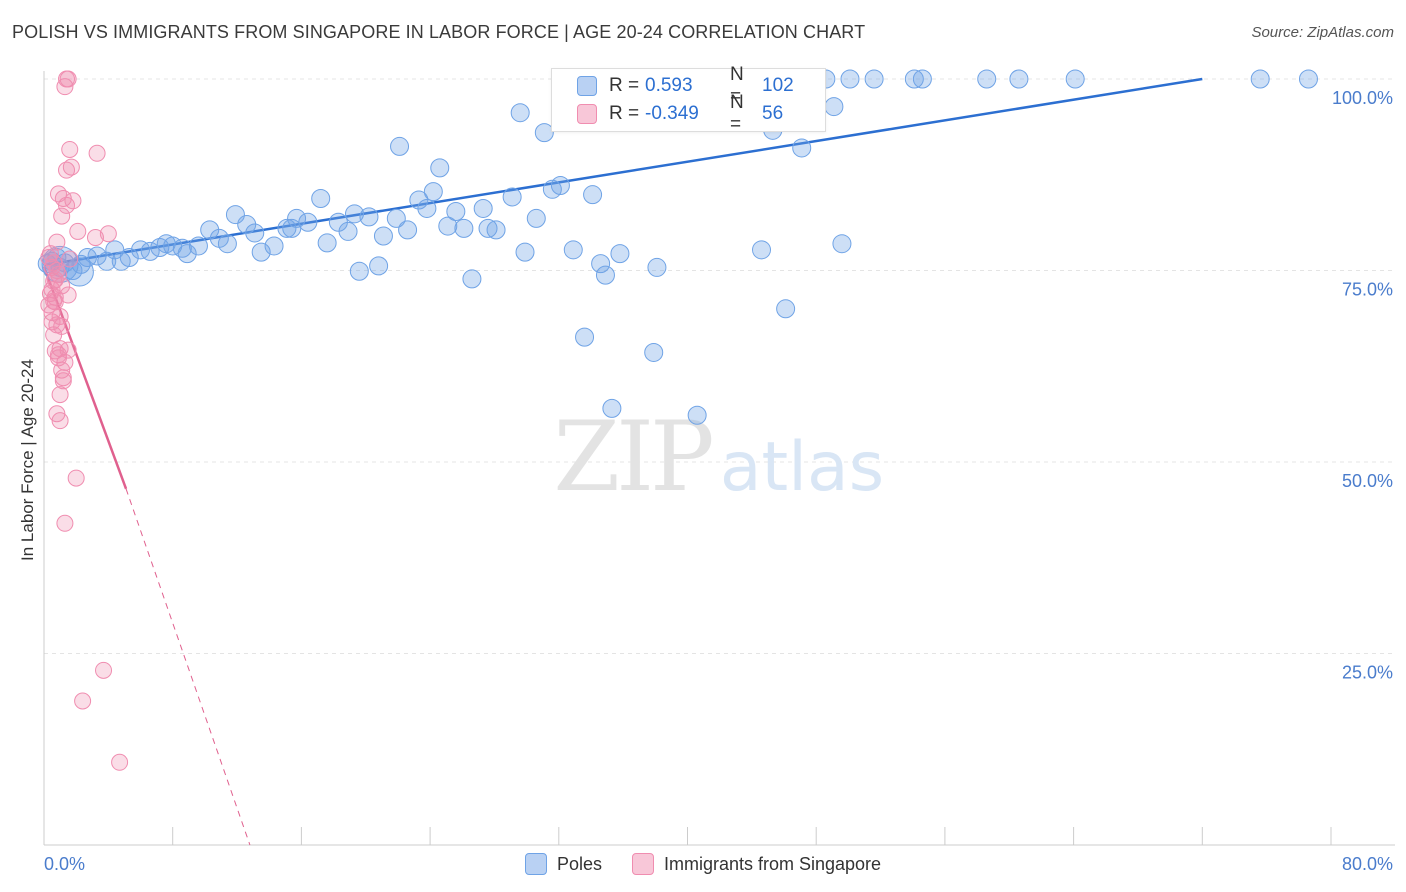 The height and width of the screenshot is (892, 1406). Describe the element at coordinates (85, 378) in the screenshot. I see `trend-line-singapore` at that location.